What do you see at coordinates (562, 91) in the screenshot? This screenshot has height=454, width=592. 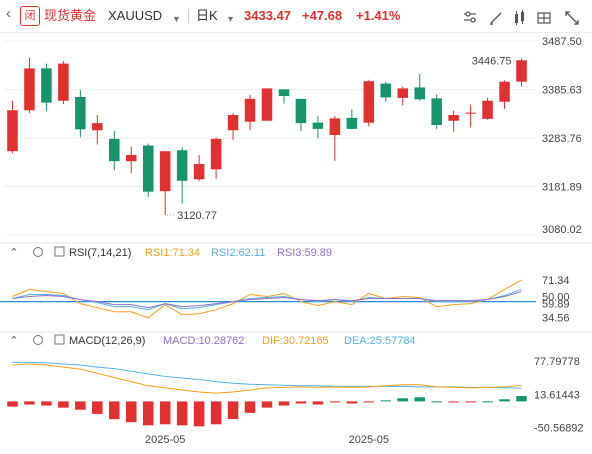 I see `price-tick-label: 3385.63` at bounding box center [562, 91].